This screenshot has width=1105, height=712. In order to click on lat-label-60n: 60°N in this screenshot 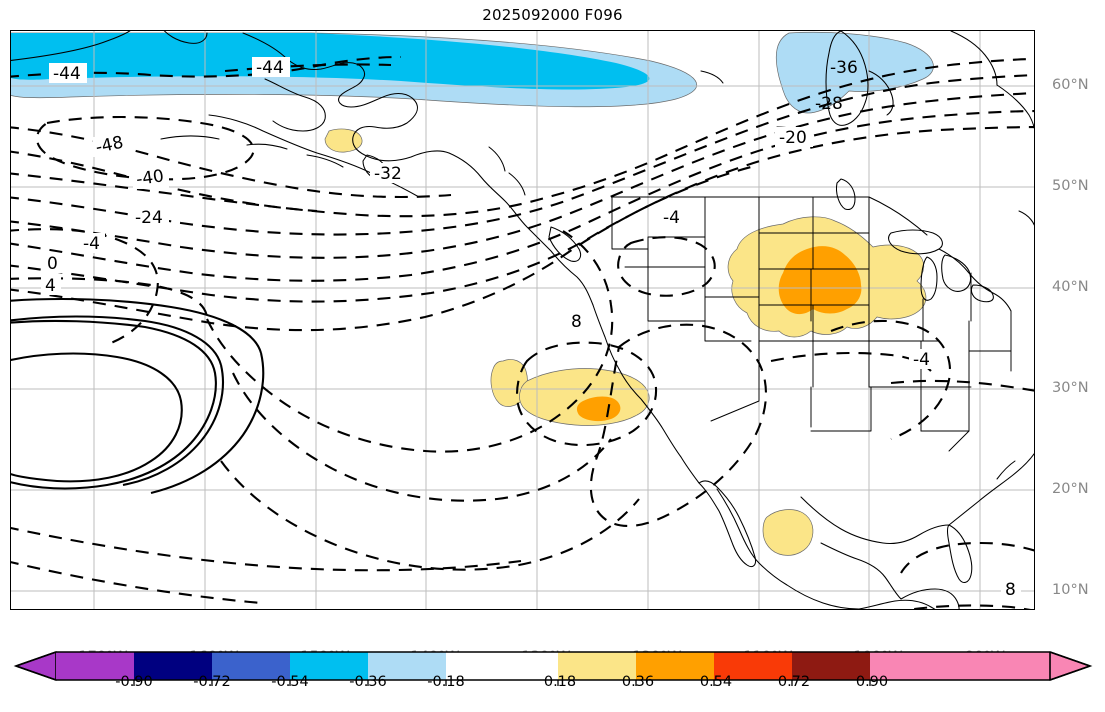, I will do `click(1070, 85)`.